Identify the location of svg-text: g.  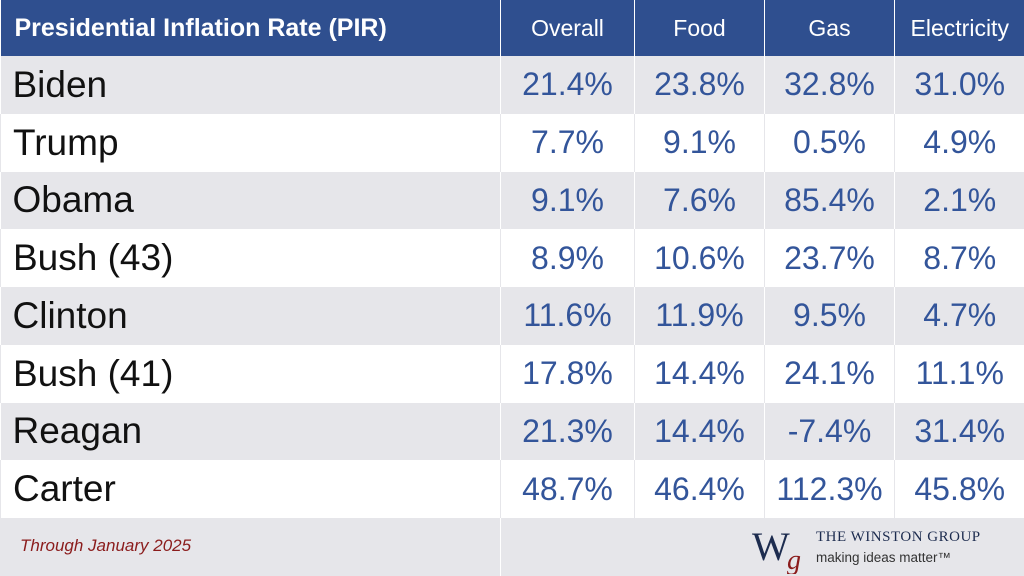
(794, 559).